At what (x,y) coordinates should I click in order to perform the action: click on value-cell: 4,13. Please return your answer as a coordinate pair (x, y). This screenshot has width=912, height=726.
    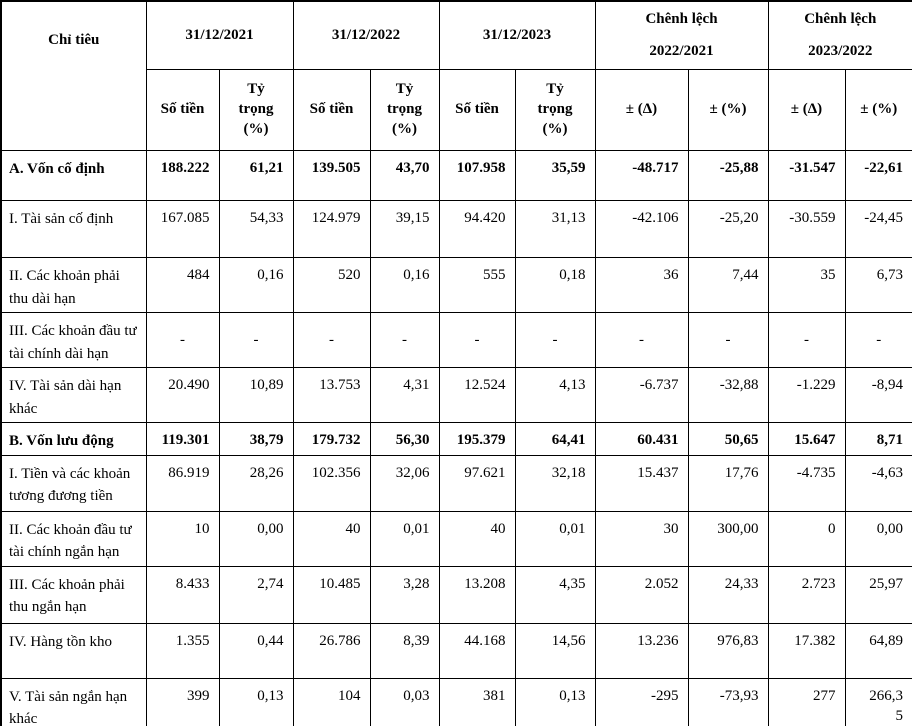
    Looking at the image, I should click on (555, 395).